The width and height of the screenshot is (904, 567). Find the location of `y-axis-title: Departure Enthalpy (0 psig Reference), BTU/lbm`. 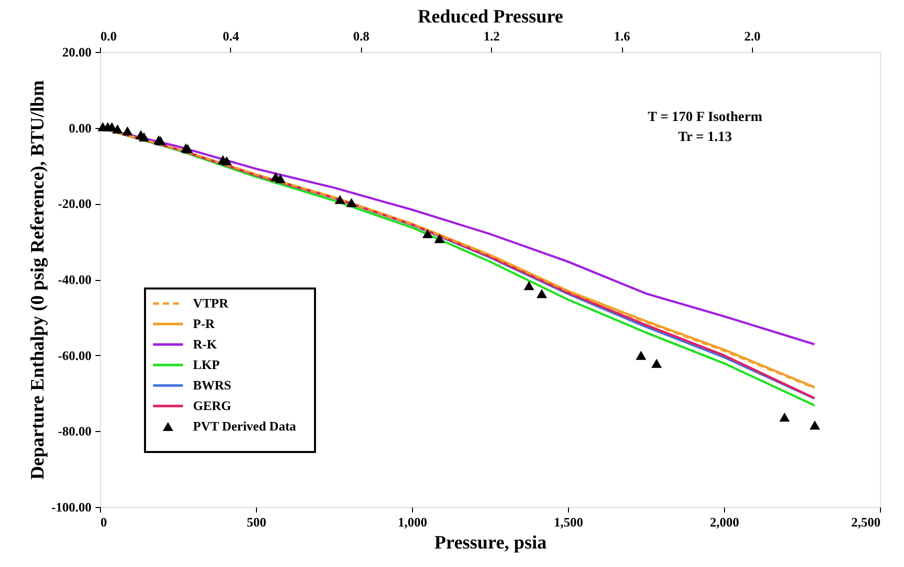

y-axis-title: Departure Enthalpy (0 psig Reference), BTU/lbm is located at coordinates (37, 280).